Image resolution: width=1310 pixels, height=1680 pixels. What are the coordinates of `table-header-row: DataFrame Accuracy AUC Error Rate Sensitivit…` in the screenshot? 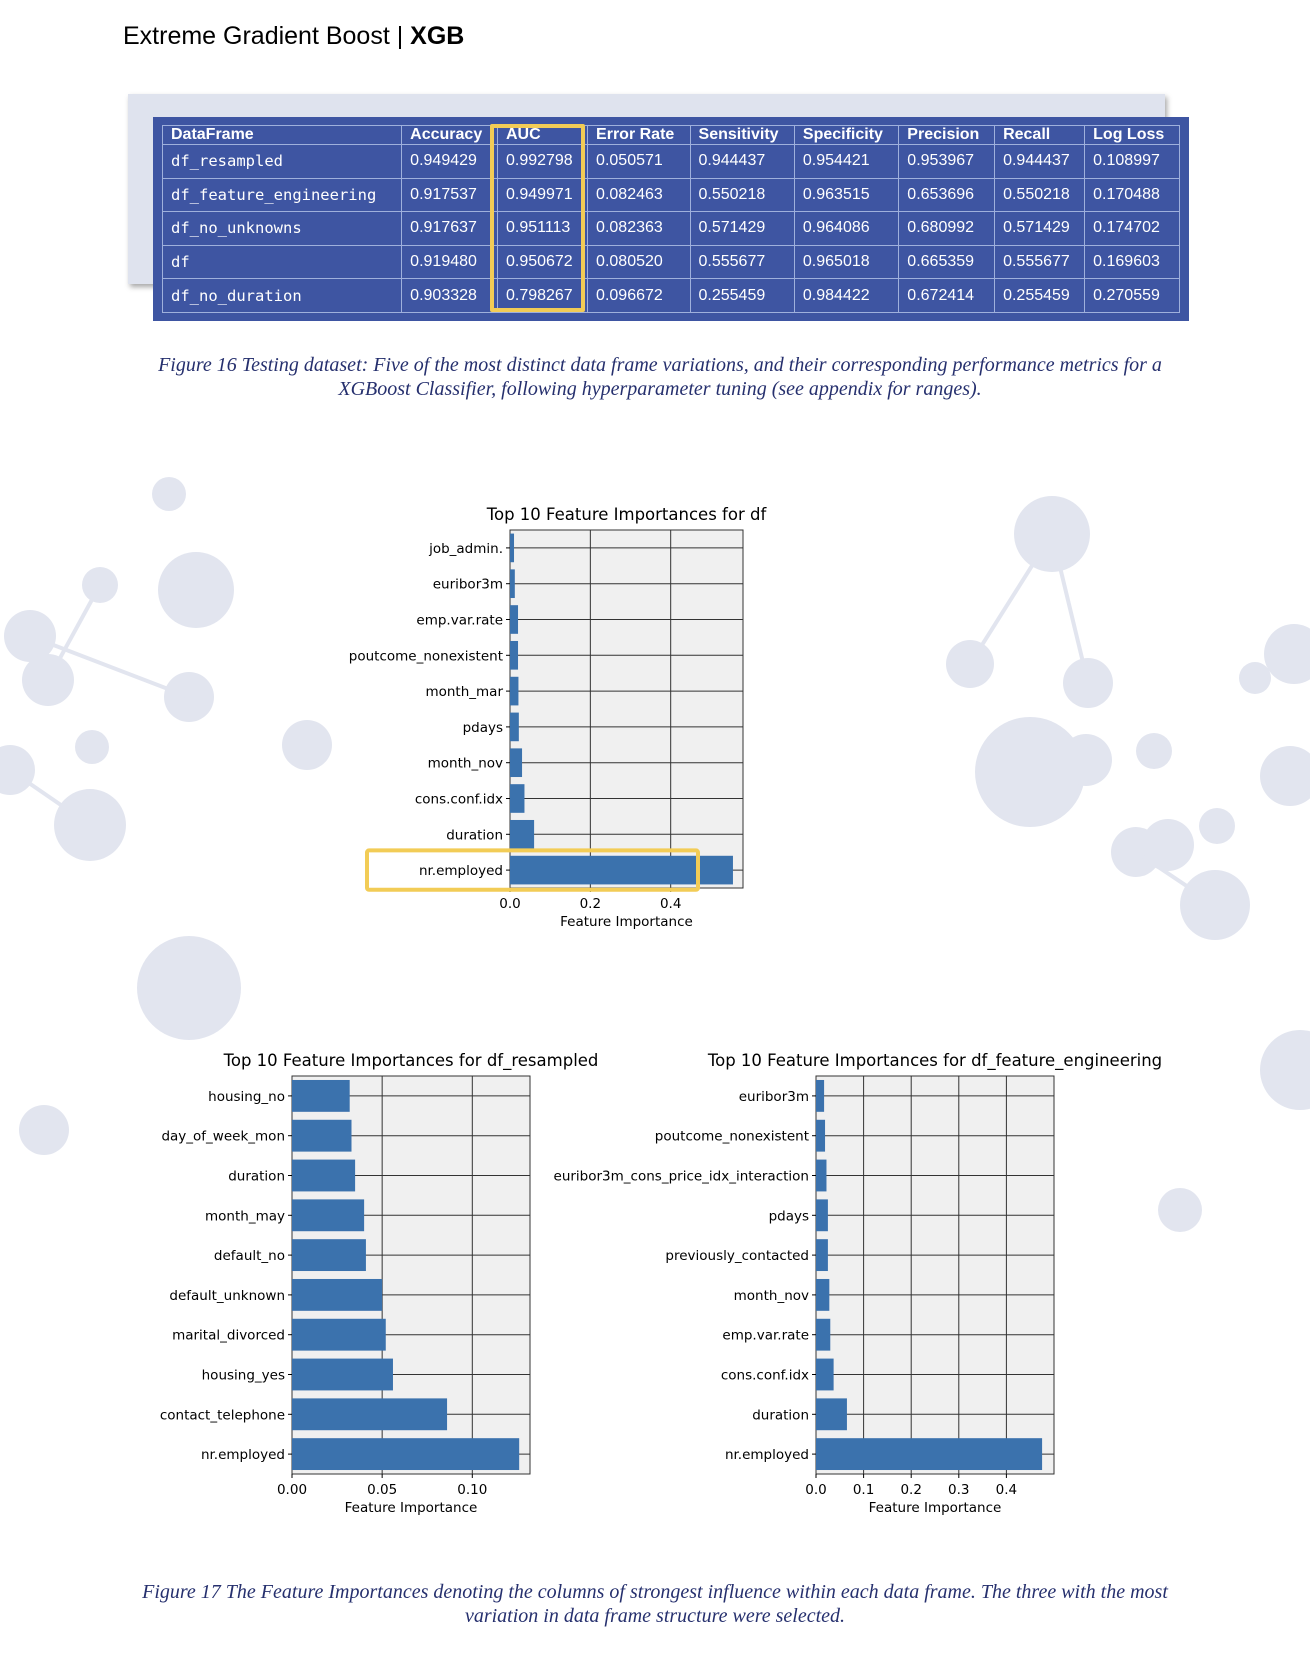 It's located at (670, 135).